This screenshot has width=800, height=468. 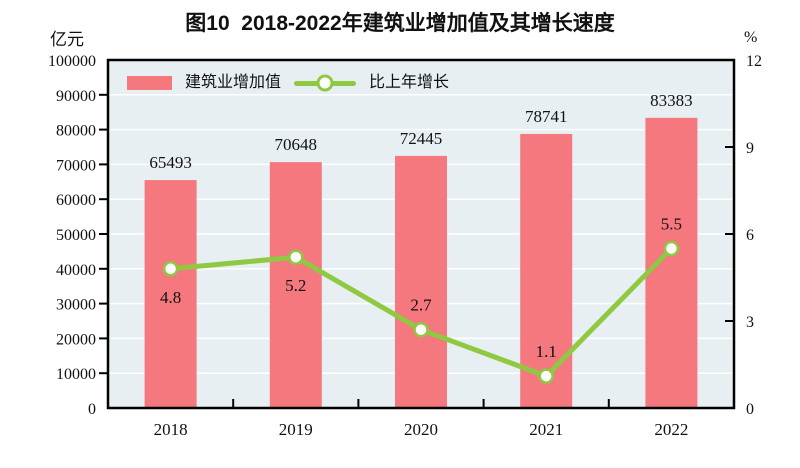 What do you see at coordinates (671, 429) in the screenshot?
I see `x-axis-category-label: 2022` at bounding box center [671, 429].